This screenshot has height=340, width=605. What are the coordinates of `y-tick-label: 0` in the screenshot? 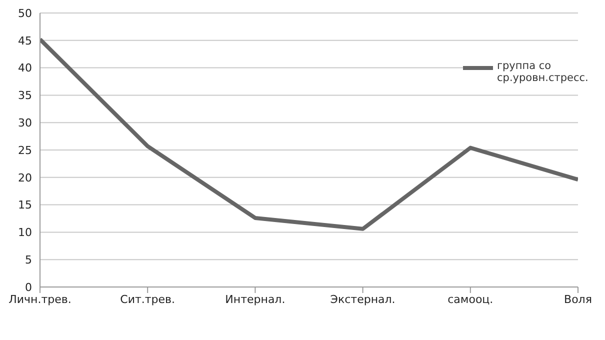 It's located at (28, 287).